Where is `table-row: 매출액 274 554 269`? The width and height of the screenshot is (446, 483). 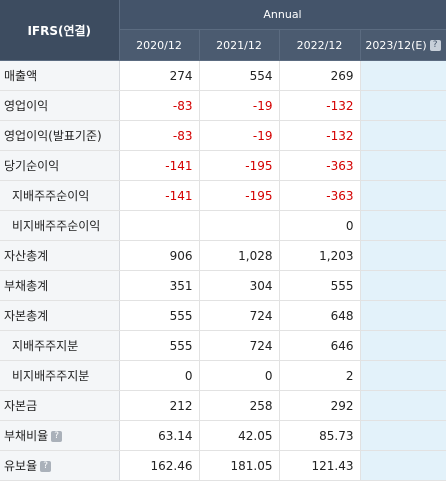
table-row: 매출액 274 554 269 is located at coordinates (223, 75).